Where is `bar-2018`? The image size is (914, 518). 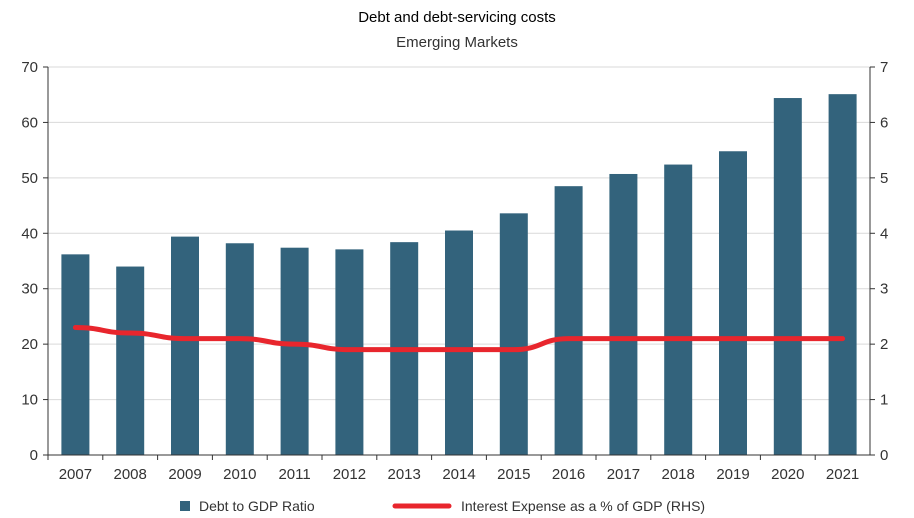
bar-2018 is located at coordinates (678, 309).